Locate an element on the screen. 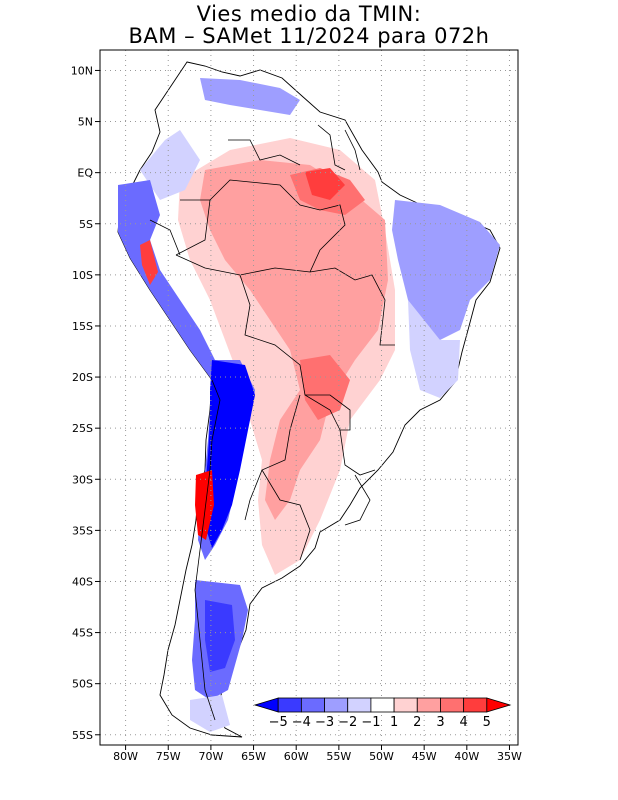  lon-tick-label: 65W is located at coordinates (253, 756).